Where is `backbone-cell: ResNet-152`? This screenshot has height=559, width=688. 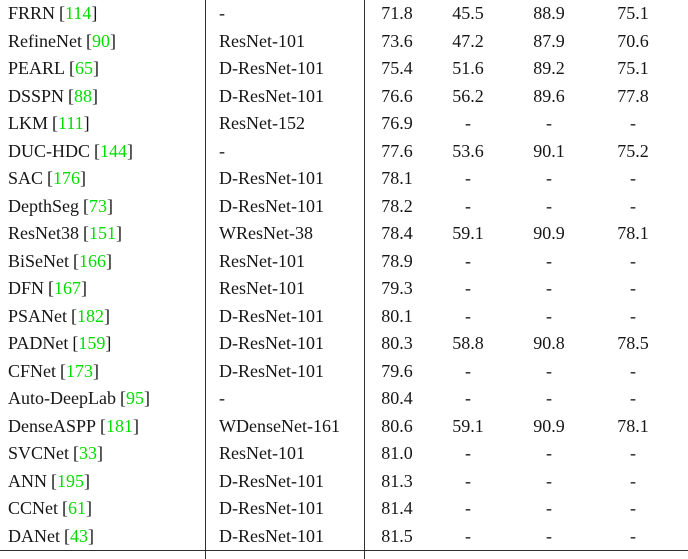
backbone-cell: ResNet-152 is located at coordinates (262, 123).